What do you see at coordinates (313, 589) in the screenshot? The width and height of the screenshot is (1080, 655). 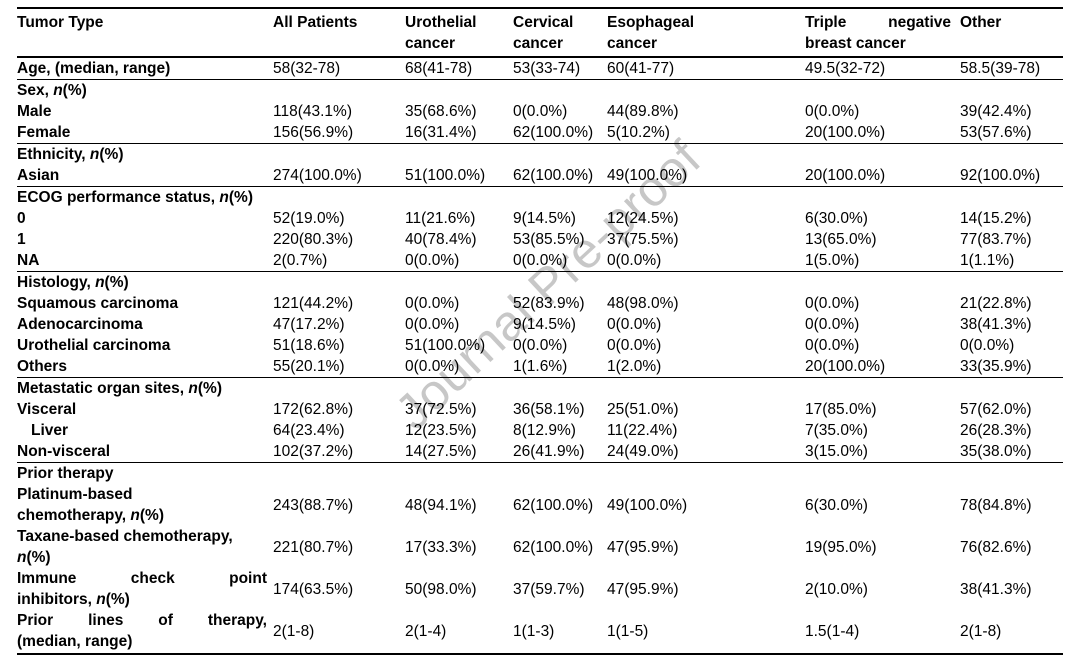 I see `cell-value: 174(63.5%)` at bounding box center [313, 589].